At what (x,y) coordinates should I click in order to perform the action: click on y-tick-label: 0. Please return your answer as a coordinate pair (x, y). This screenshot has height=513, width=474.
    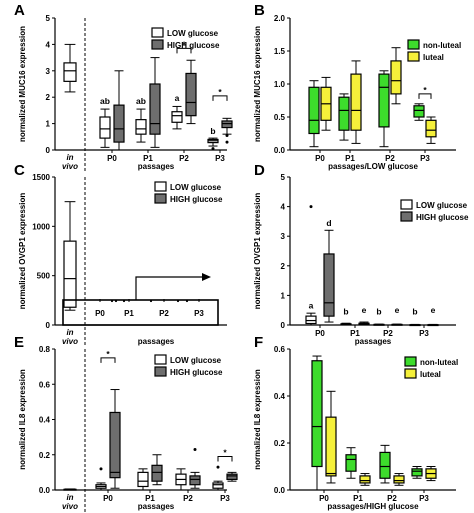
    Looking at the image, I should click on (283, 325).